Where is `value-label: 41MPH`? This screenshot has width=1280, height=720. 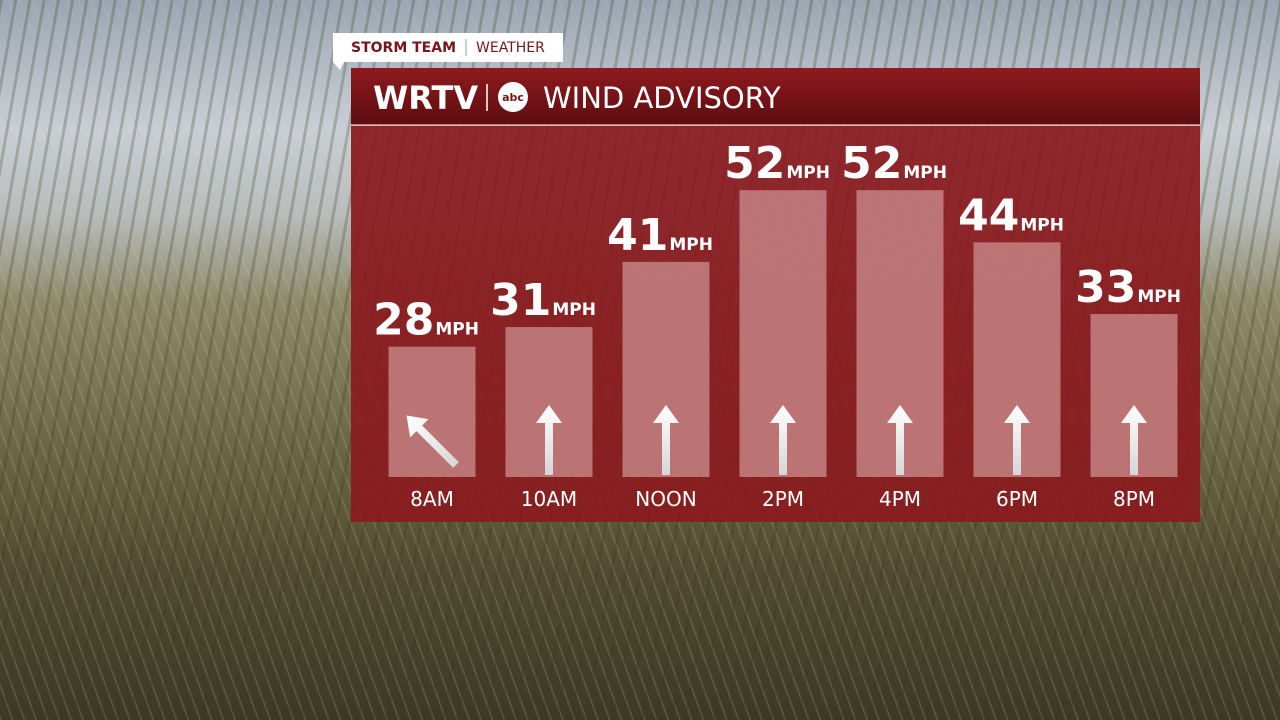 value-label: 41MPH is located at coordinates (660, 235).